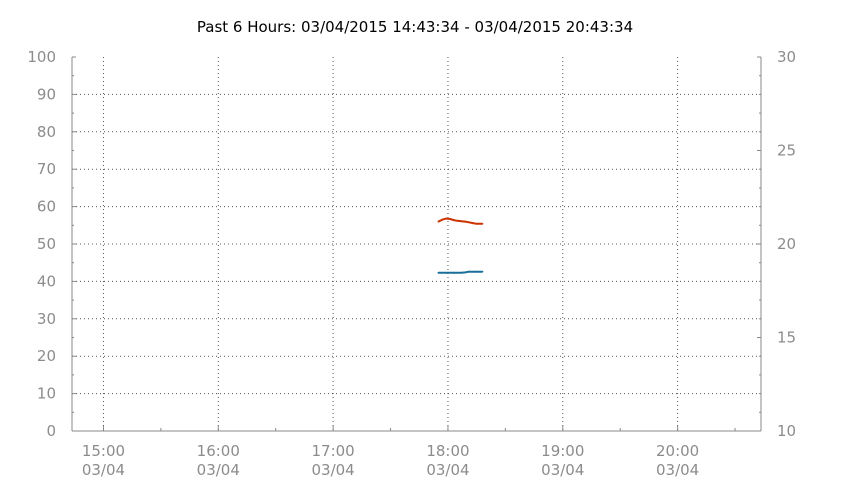  Describe the element at coordinates (46, 169) in the screenshot. I see `y-left-tick-label: 70` at that location.